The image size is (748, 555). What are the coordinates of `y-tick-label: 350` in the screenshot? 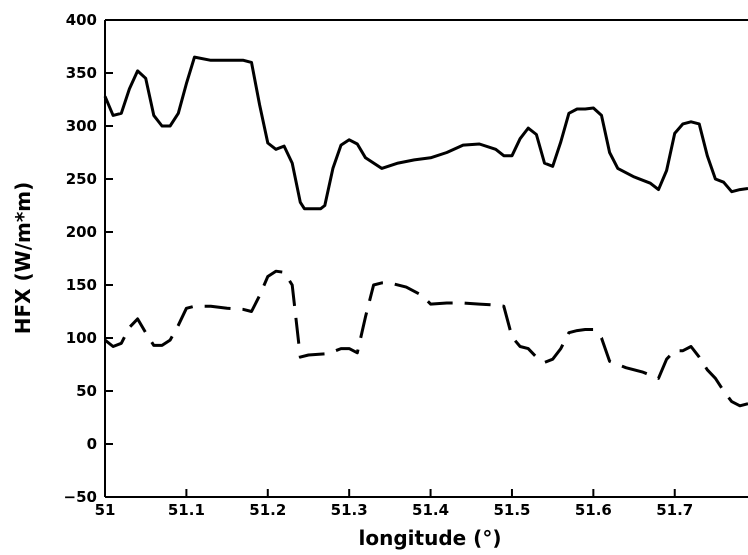 It's located at (81, 73).